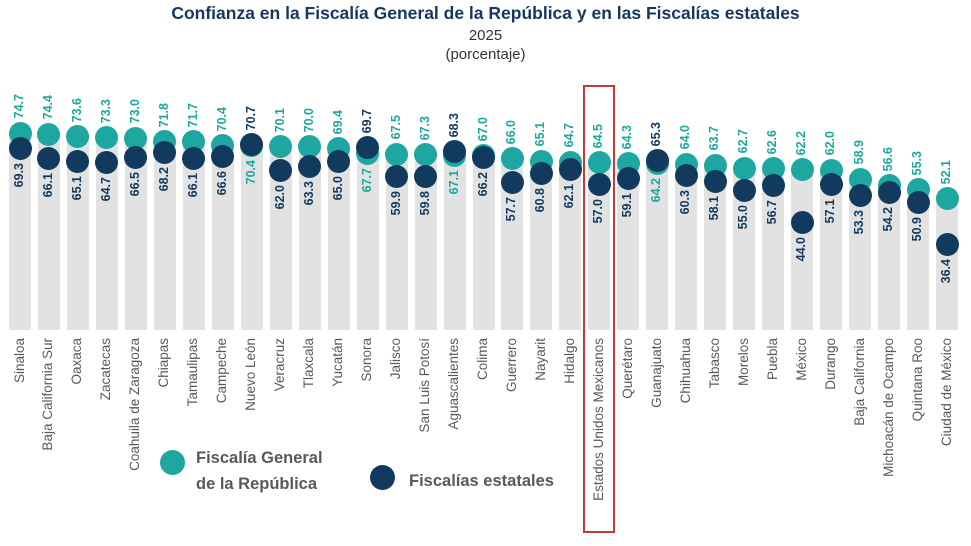 The width and height of the screenshot is (971, 546). I want to click on state-axis-label: Veracruz, so click(280, 365).